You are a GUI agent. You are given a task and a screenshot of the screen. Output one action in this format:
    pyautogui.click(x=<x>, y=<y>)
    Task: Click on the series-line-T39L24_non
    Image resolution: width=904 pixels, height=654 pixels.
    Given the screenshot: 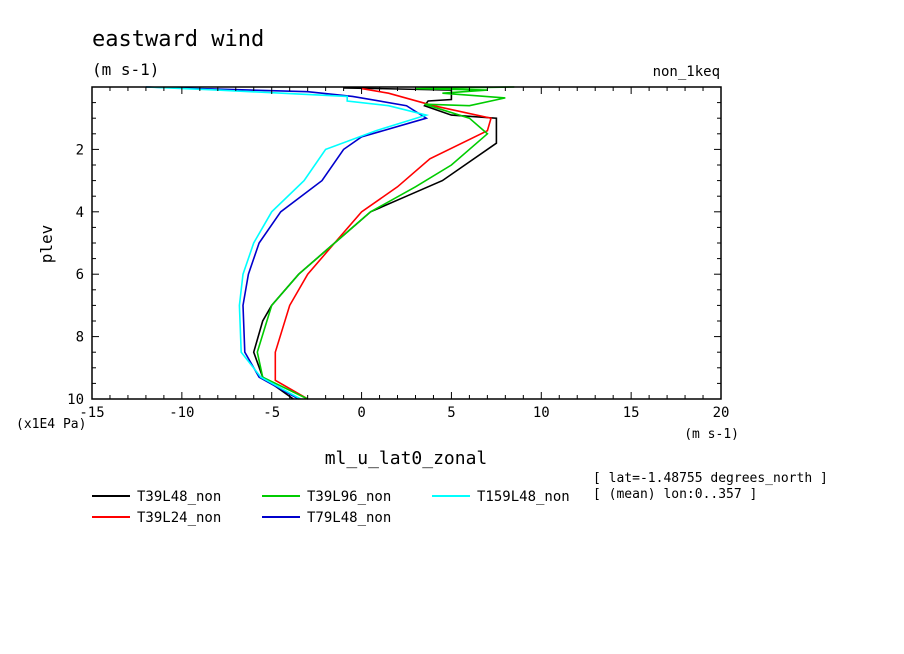 What is the action you would take?
    pyautogui.click(x=383, y=243)
    